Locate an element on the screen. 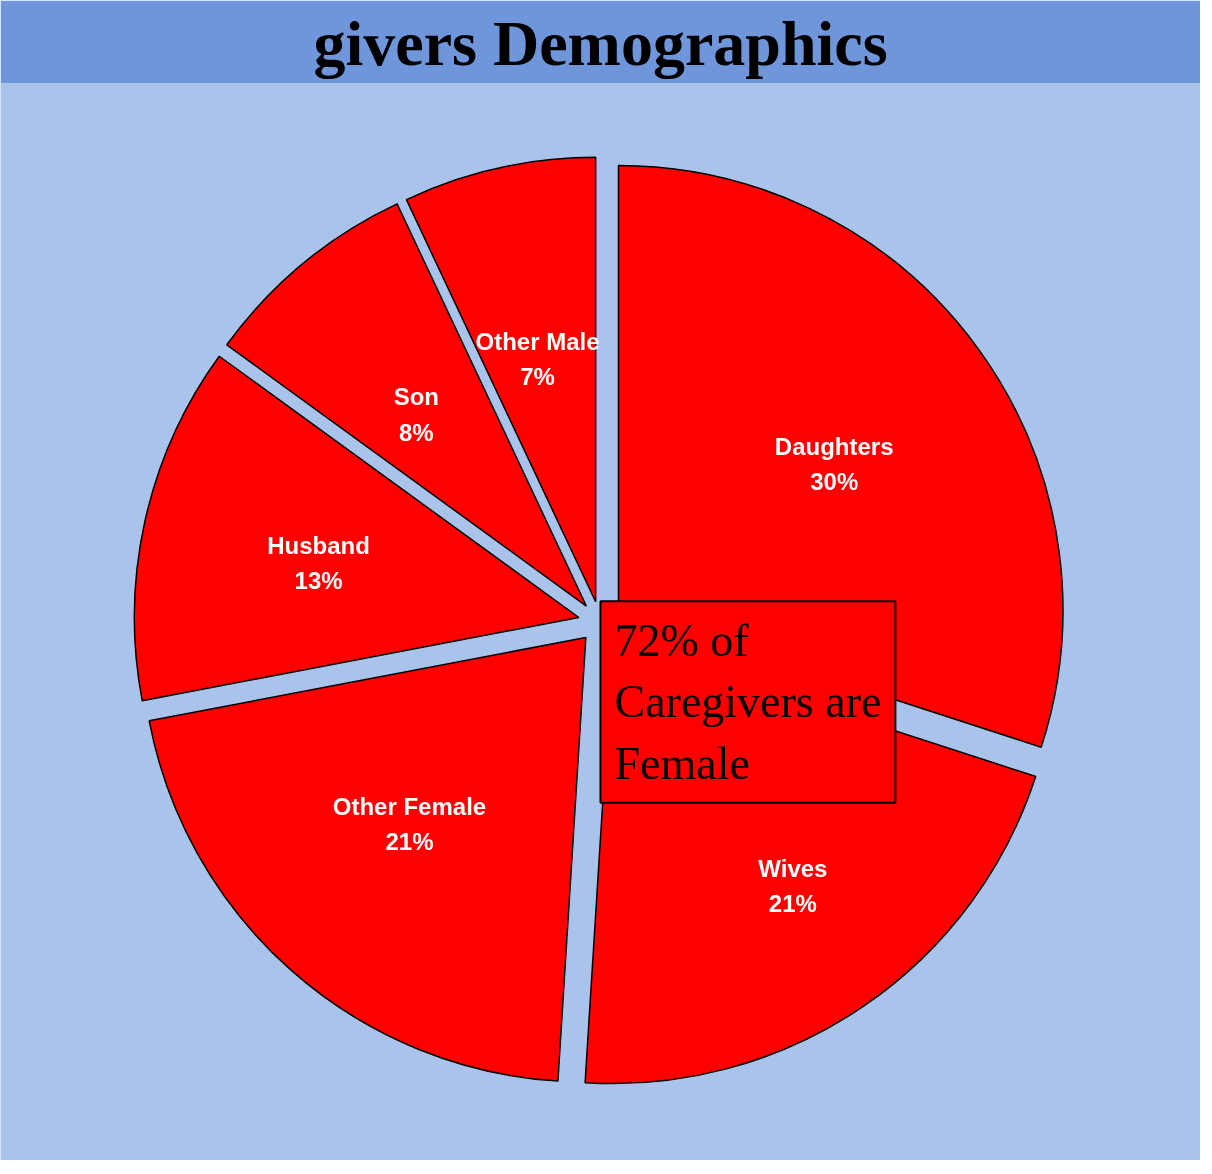  slice-label: Daughters is located at coordinates (834, 446).